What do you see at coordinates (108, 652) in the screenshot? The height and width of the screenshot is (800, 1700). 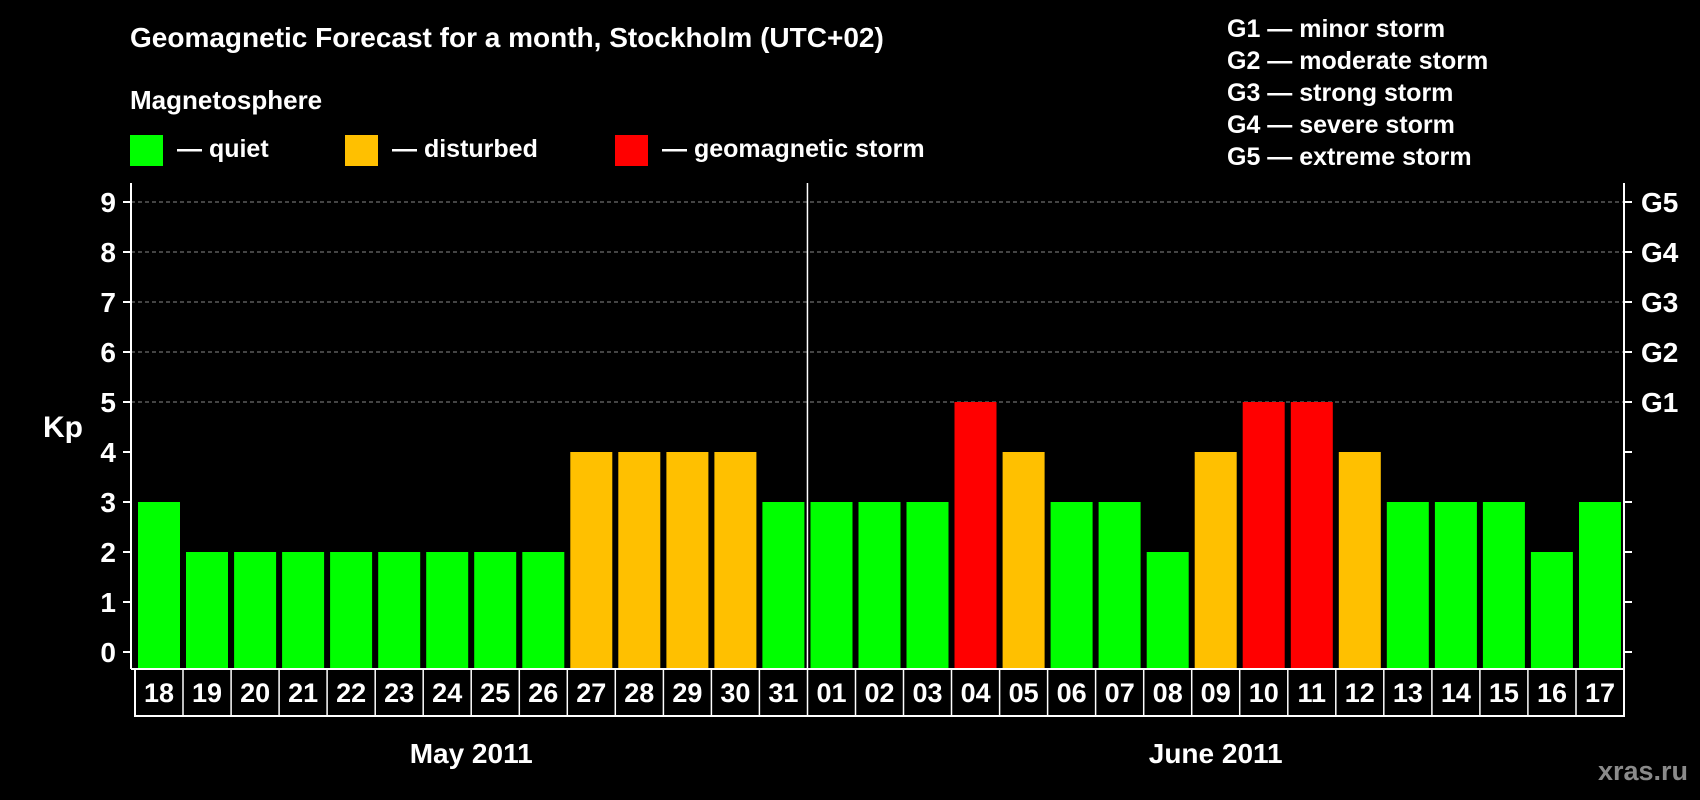 I see `y-tick-label: 0` at bounding box center [108, 652].